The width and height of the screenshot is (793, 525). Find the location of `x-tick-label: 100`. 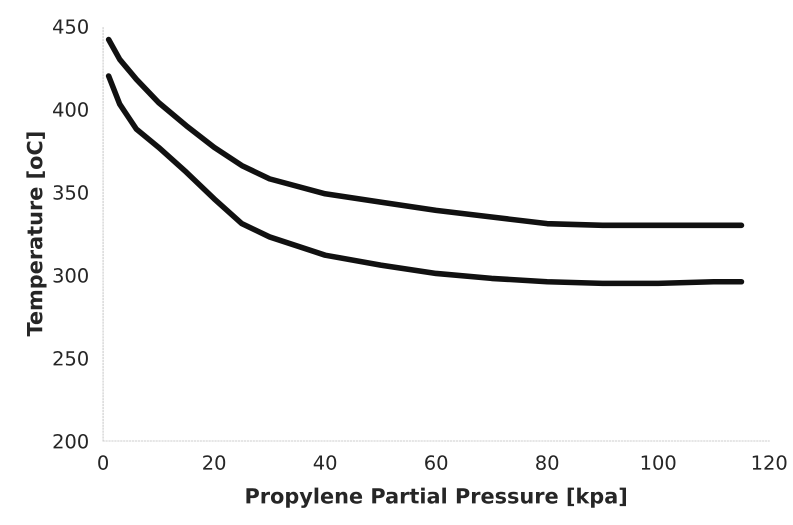

x-tick-label: 100 is located at coordinates (659, 462).